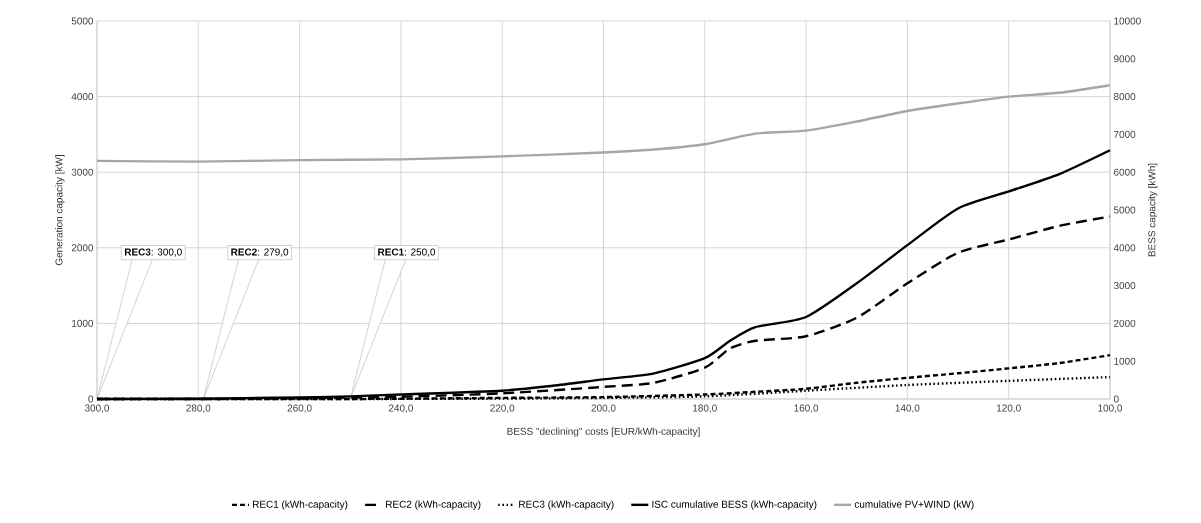 The height and width of the screenshot is (523, 1201). Describe the element at coordinates (1008, 408) in the screenshot. I see `x-tick-label: 120,0` at that location.